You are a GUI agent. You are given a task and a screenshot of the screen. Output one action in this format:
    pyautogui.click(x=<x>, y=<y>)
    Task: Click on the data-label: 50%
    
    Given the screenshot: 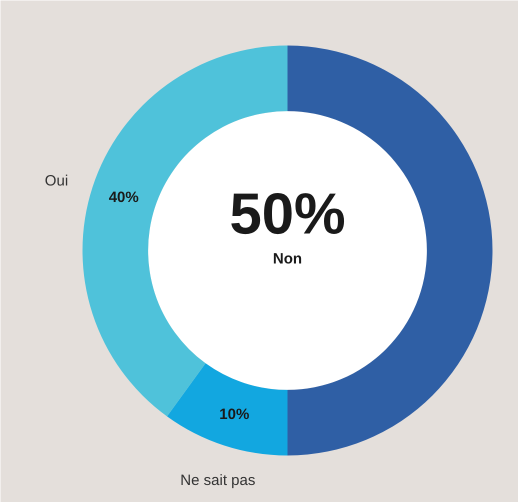 What is the action you would take?
    pyautogui.click(x=287, y=213)
    